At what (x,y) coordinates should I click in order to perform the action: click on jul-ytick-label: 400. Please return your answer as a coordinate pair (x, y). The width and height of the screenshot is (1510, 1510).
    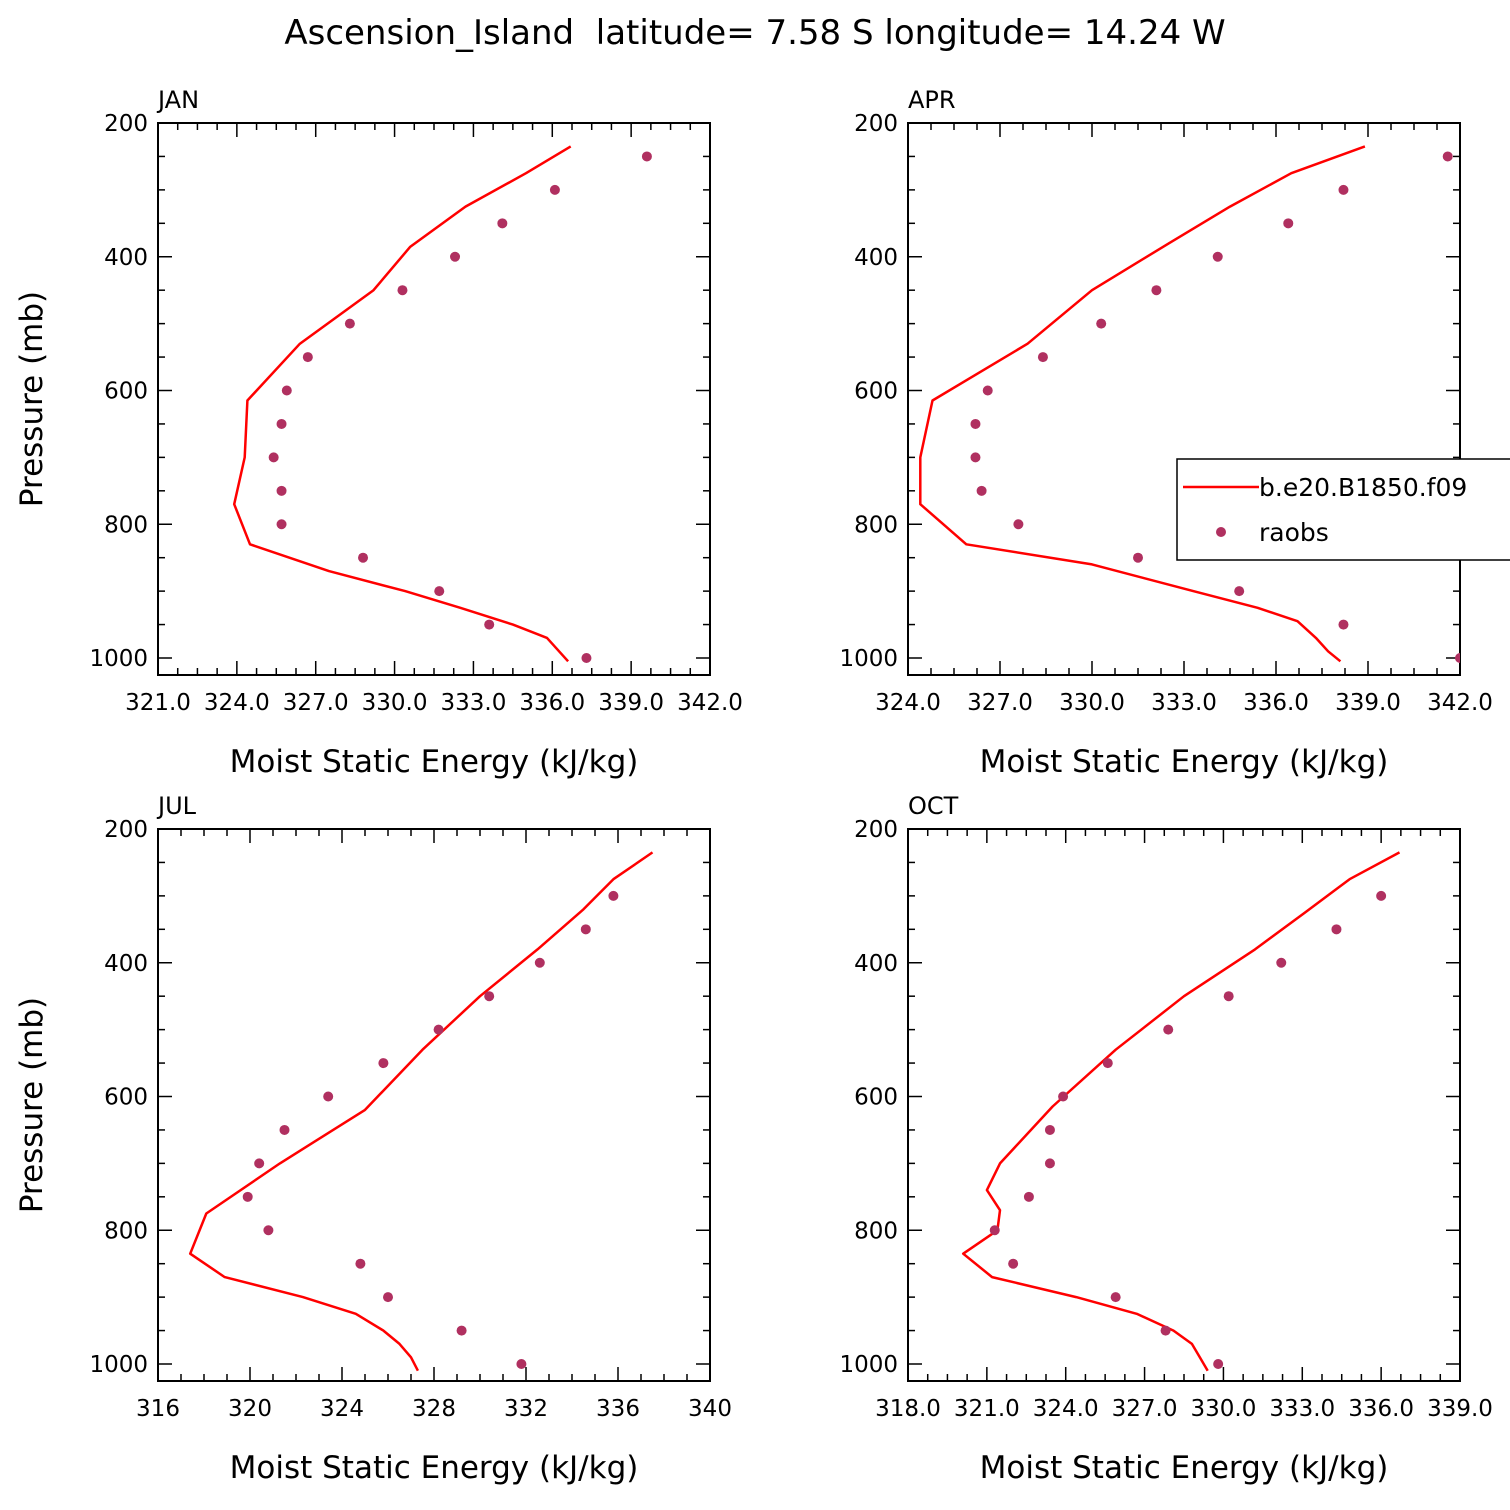
    Looking at the image, I should click on (126, 964).